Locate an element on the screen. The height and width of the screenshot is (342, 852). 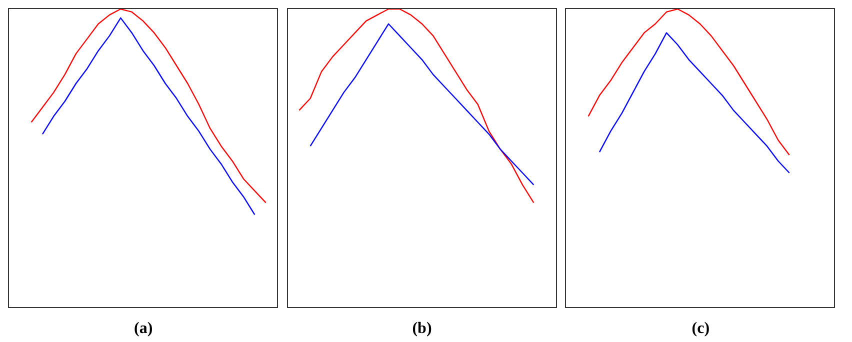
text: (a) is located at coordinates (143, 329).